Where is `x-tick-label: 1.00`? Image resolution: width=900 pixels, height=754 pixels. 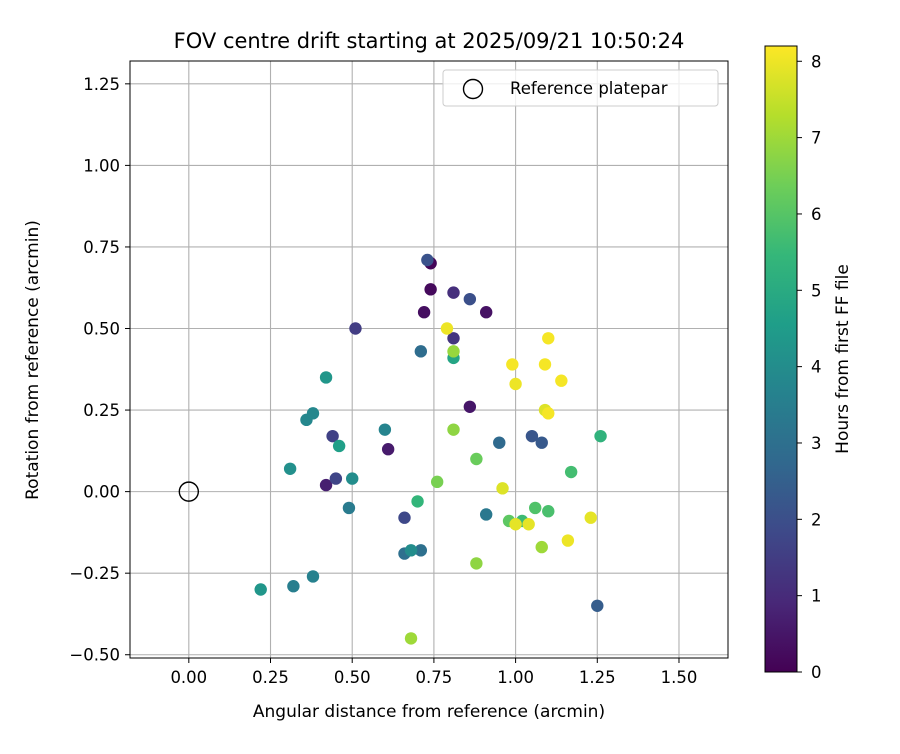
x-tick-label: 1.00 is located at coordinates (515, 677).